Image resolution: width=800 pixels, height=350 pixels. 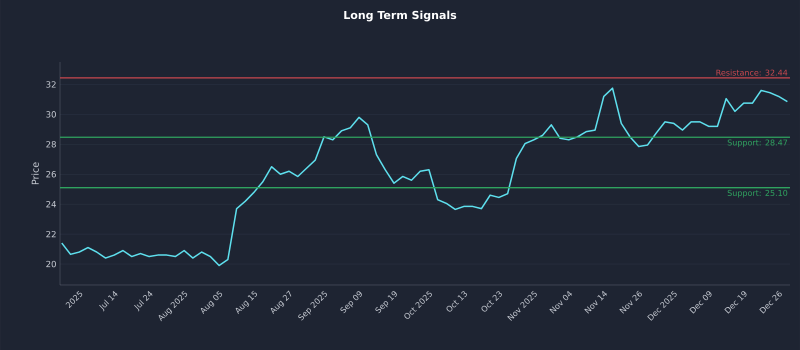 What do you see at coordinates (735, 302) in the screenshot?
I see `x-tick-label: Dec 19` at bounding box center [735, 302].